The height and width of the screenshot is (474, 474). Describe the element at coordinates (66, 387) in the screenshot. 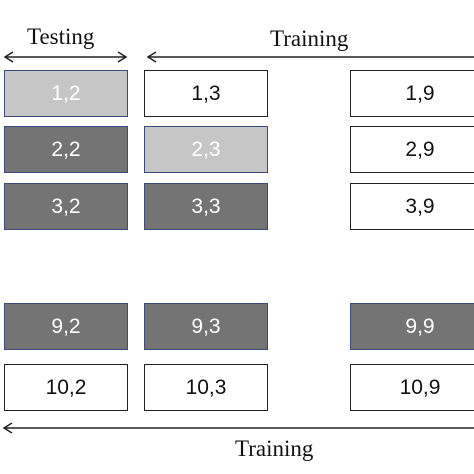

I see `fold-cell-10-2: 10,2` at that location.